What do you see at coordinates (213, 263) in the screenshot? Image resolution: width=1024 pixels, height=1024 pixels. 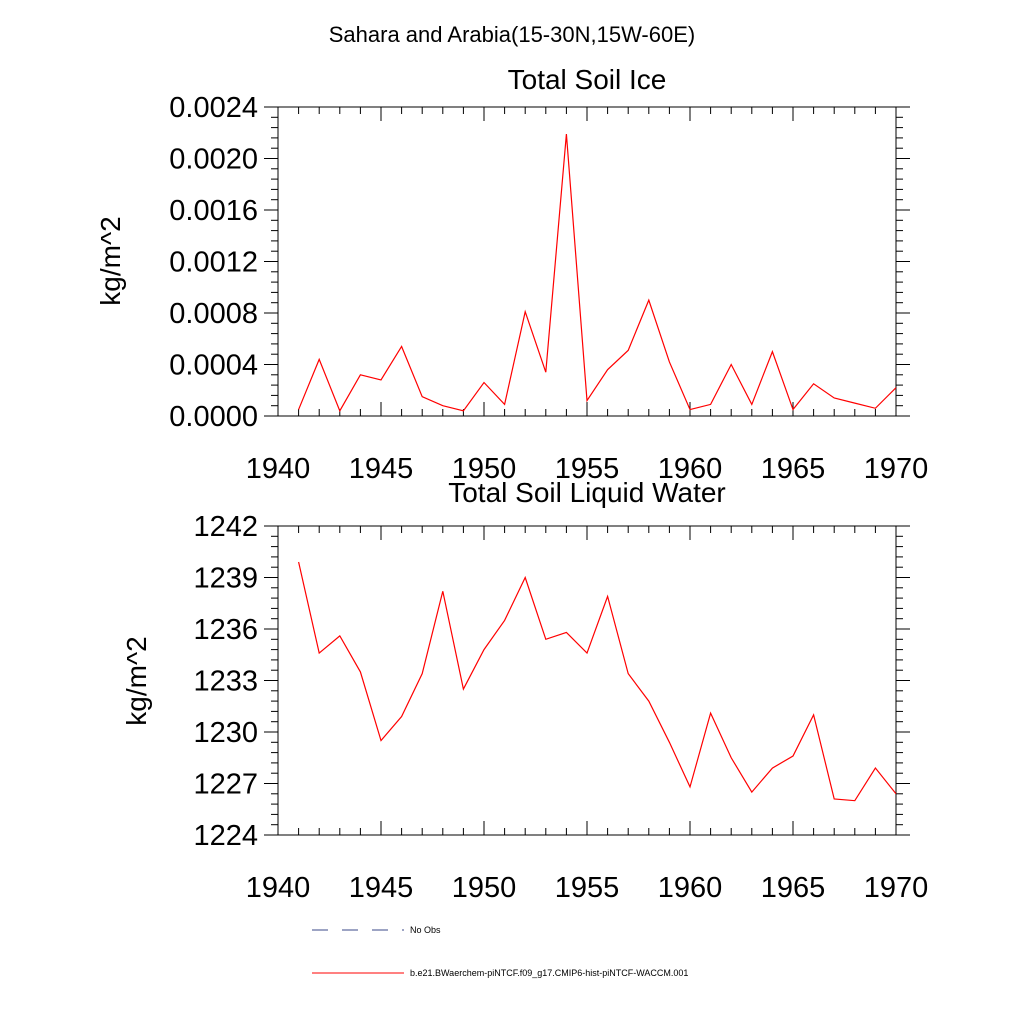 I see `y-tick-label: 0.0012` at bounding box center [213, 263].